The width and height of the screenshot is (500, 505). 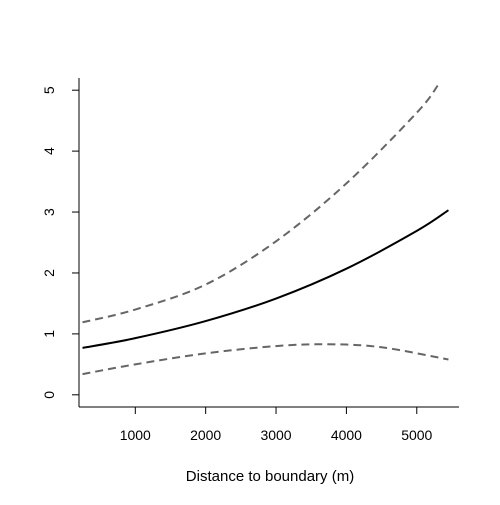 What do you see at coordinates (60, 242) in the screenshot?
I see `y-ticks: 0 1 2 3 4 5` at bounding box center [60, 242].